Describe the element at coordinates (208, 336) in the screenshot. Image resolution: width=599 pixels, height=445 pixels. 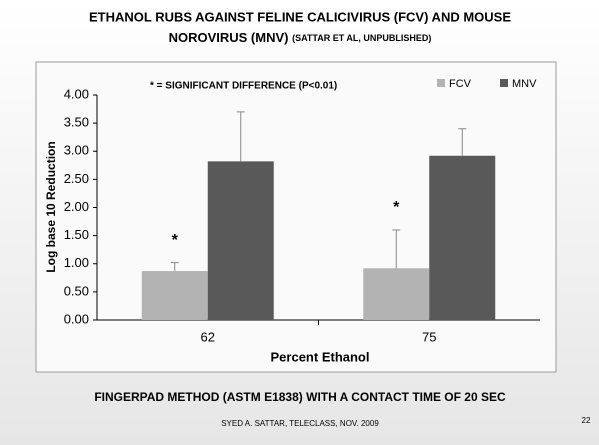
I see `x-tick-label: 62` at that location.